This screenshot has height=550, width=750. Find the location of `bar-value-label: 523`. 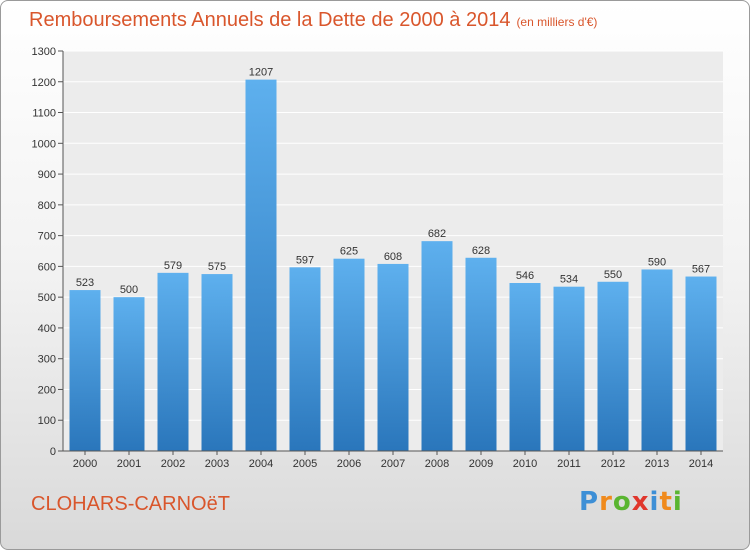

bar-value-label: 523 is located at coordinates (85, 283).